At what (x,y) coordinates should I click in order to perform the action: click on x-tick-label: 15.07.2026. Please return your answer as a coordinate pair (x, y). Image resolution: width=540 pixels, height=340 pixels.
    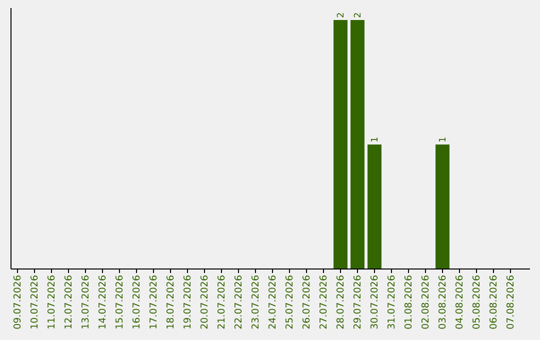
    Looking at the image, I should click on (120, 302).